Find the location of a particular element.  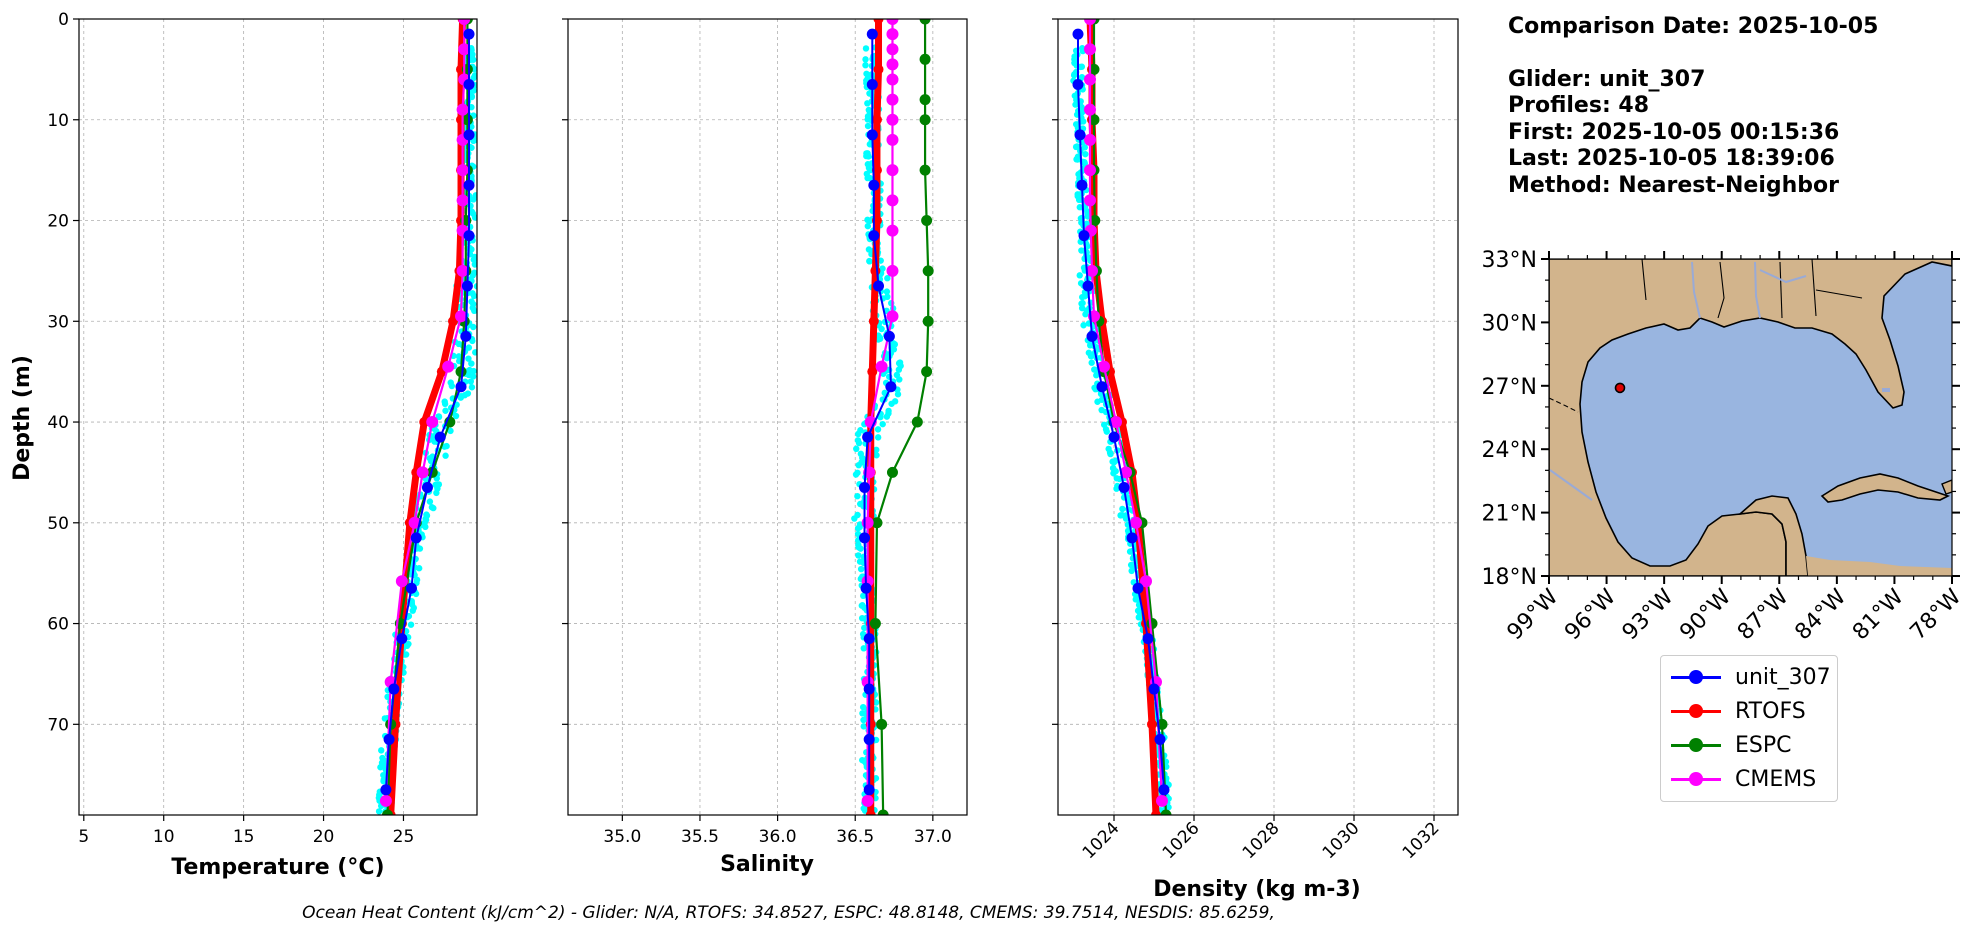

map-land-central-america is located at coordinates (1879, 566).